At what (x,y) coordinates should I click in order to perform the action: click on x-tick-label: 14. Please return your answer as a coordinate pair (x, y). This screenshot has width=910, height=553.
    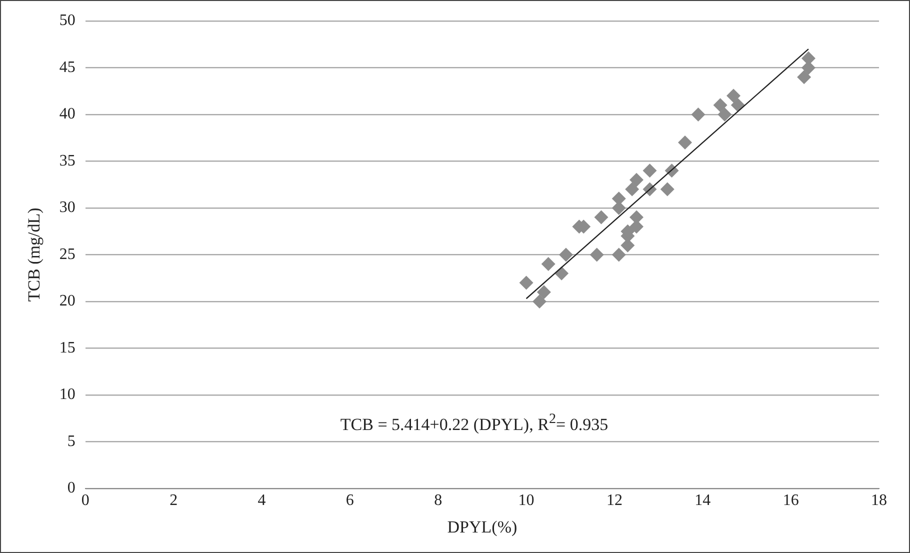
    Looking at the image, I should click on (702, 501).